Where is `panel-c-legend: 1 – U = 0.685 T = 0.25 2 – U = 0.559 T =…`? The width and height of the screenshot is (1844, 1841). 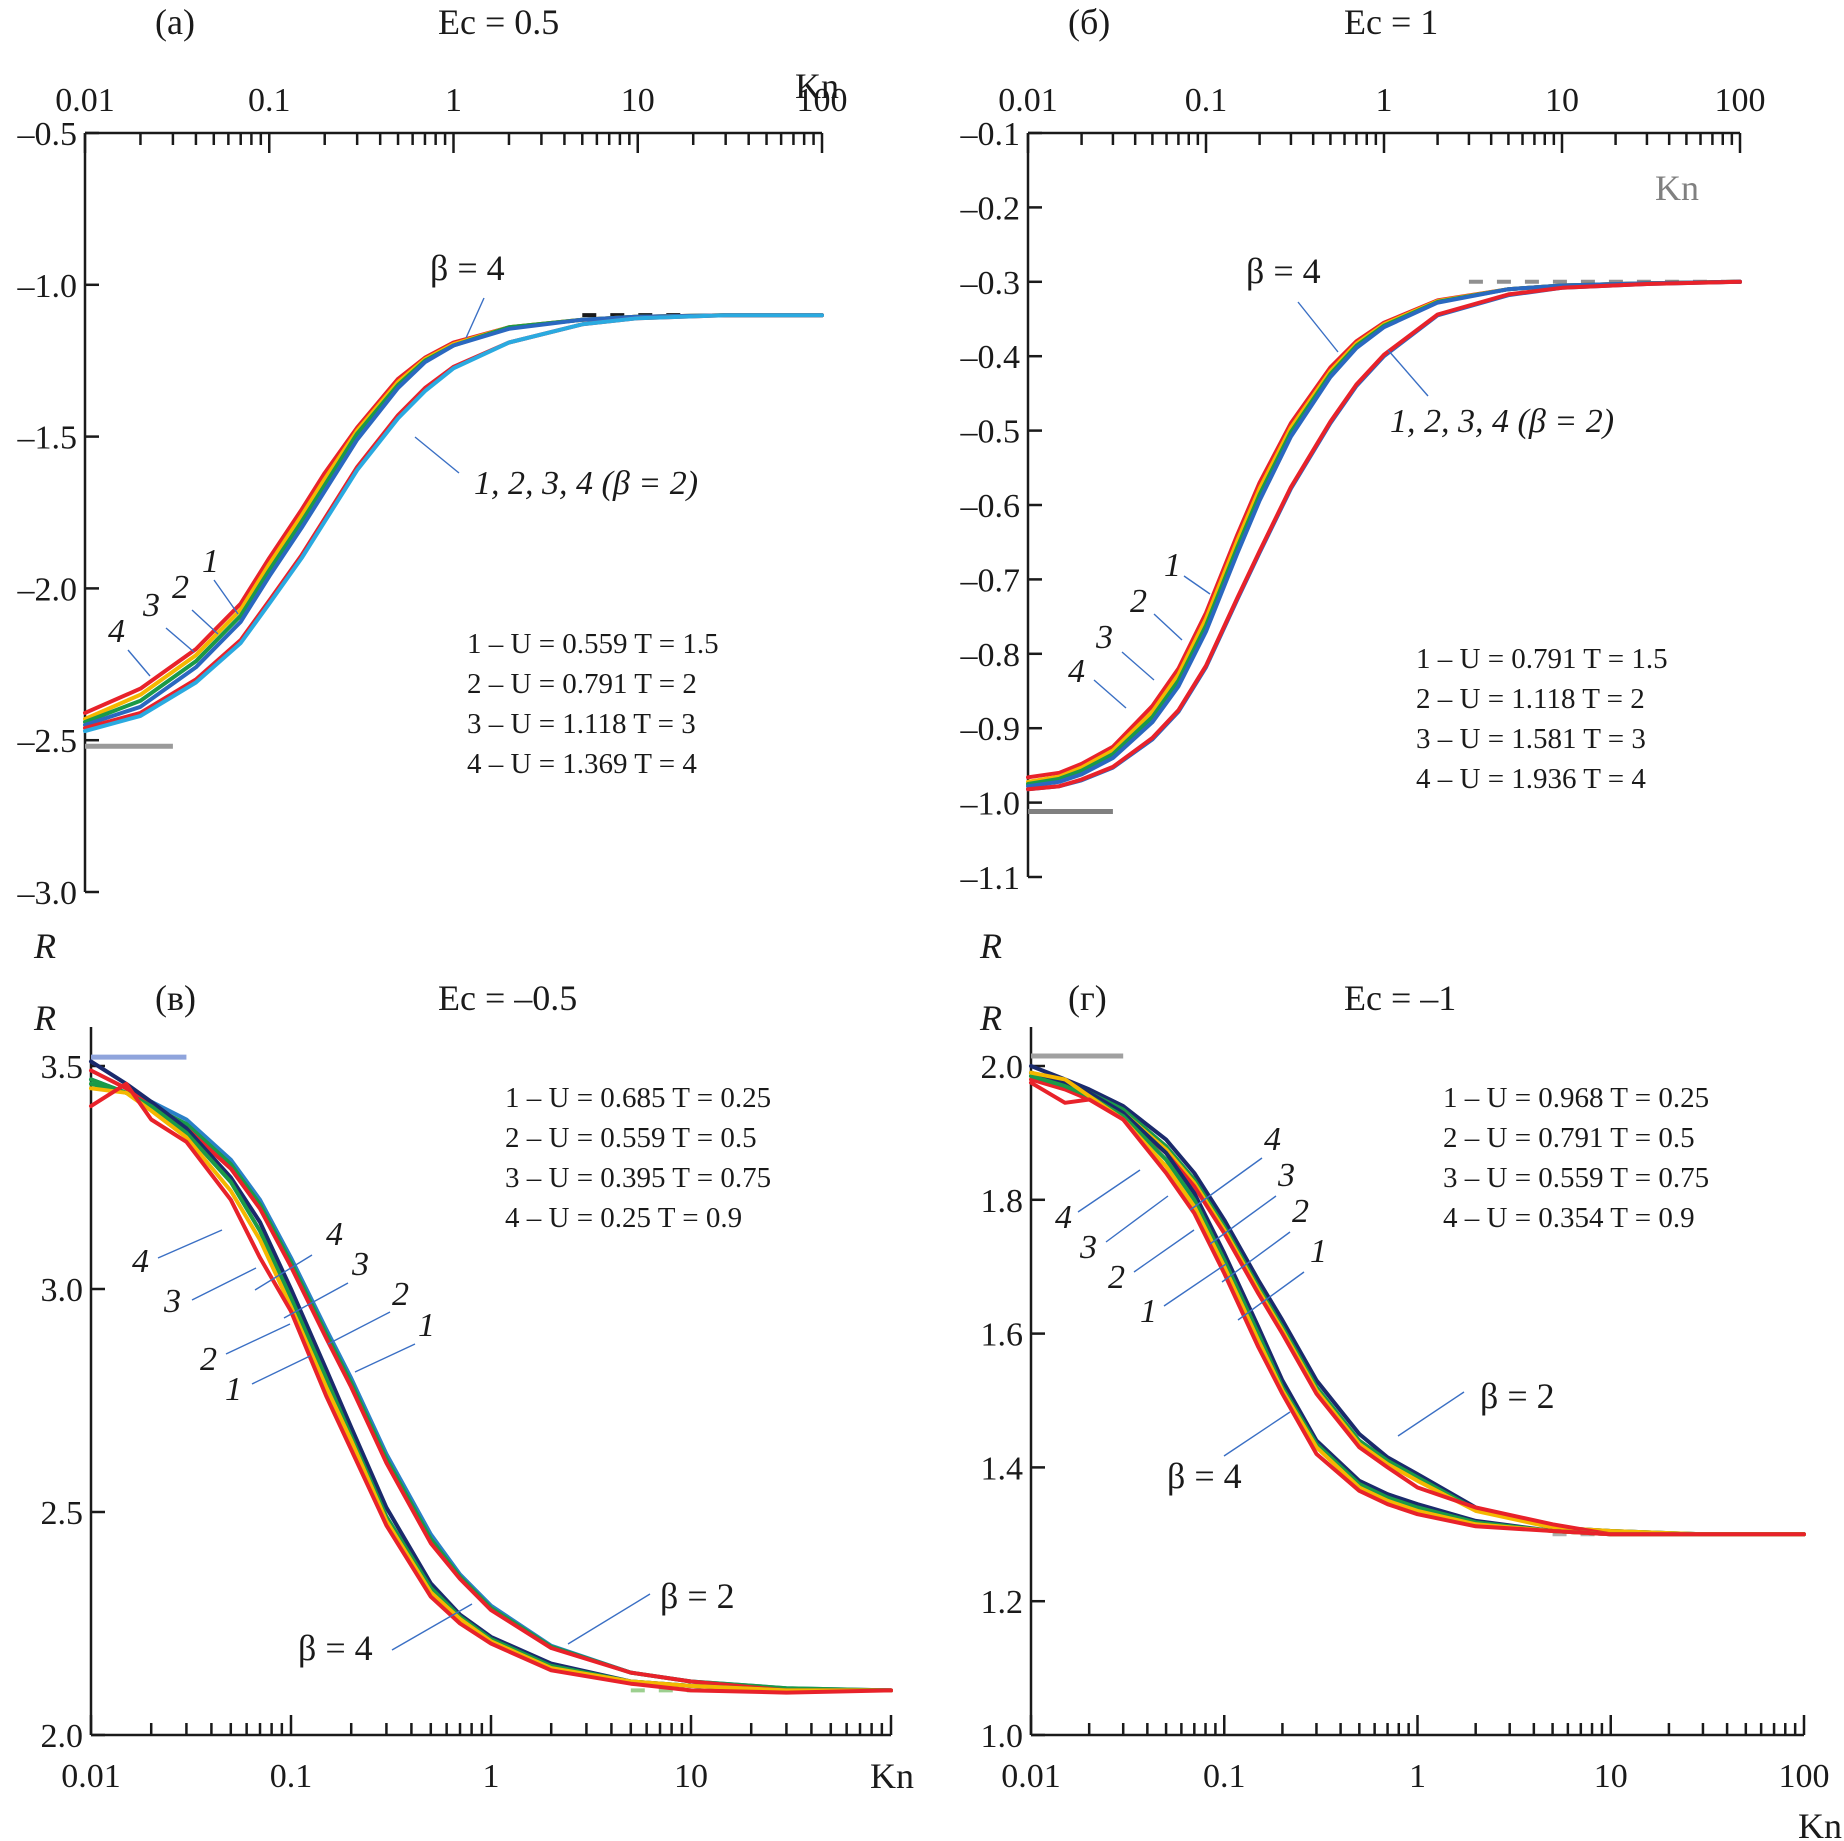 panel-c-legend: 1 – U = 0.685 T = 0.25 2 – U = 0.559 T =… is located at coordinates (638, 1158).